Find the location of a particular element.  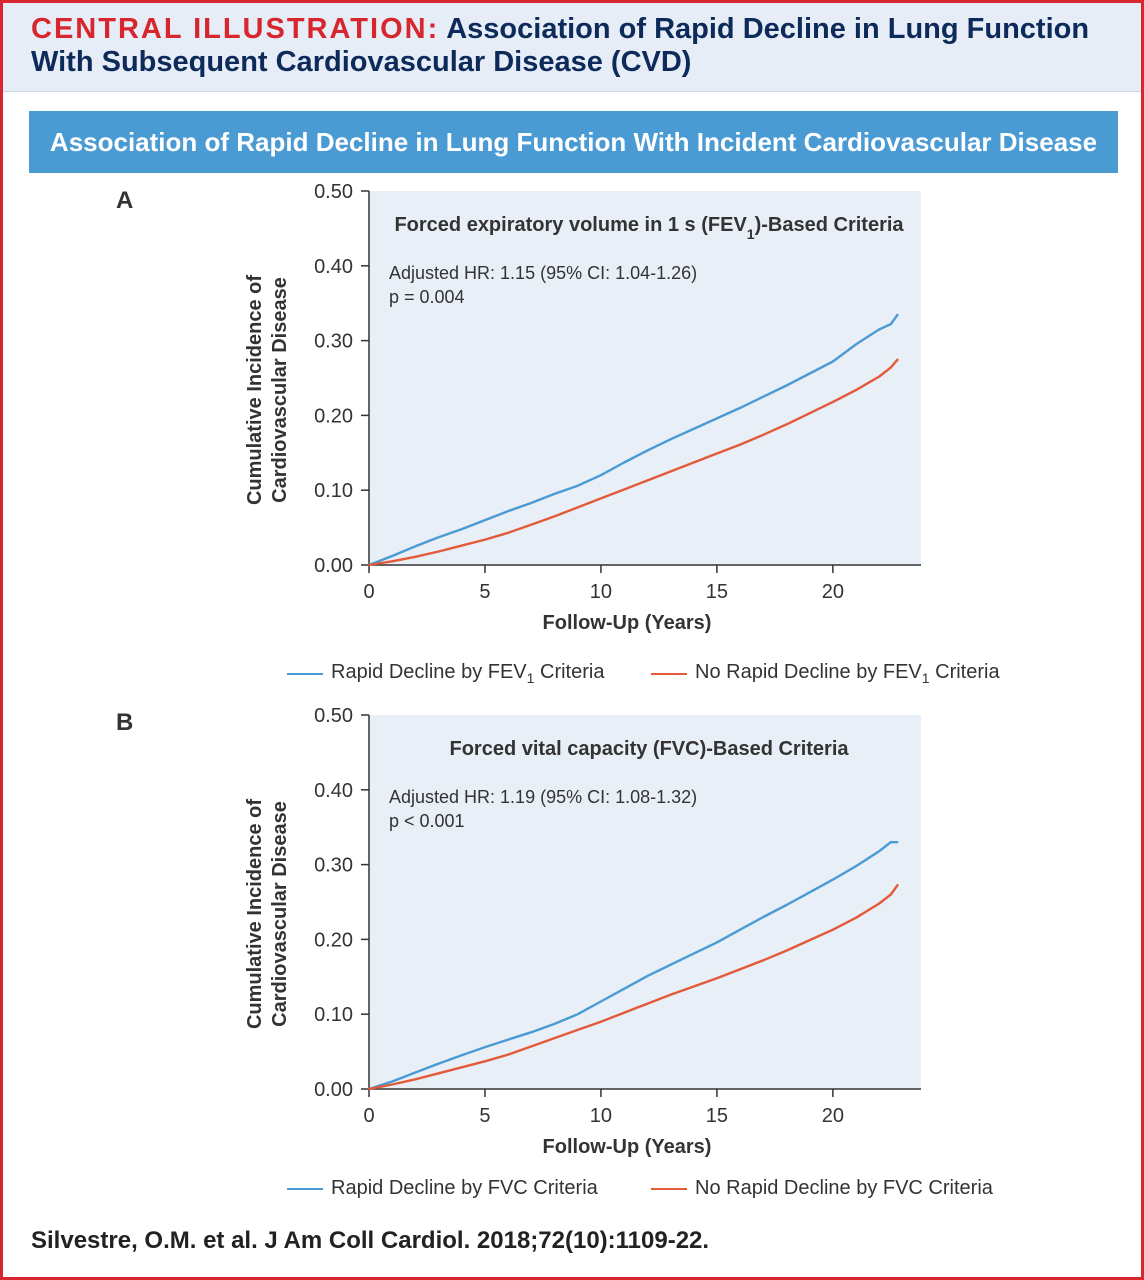

x-tick-label: 10 is located at coordinates (601, 592).